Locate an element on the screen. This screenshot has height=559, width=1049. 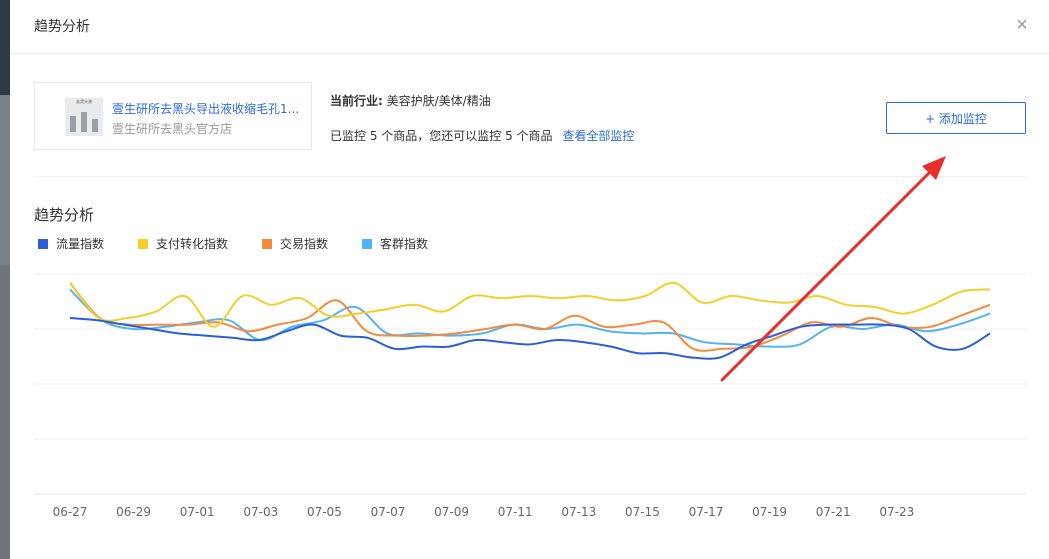
chart-series-lines is located at coordinates (530, 320).